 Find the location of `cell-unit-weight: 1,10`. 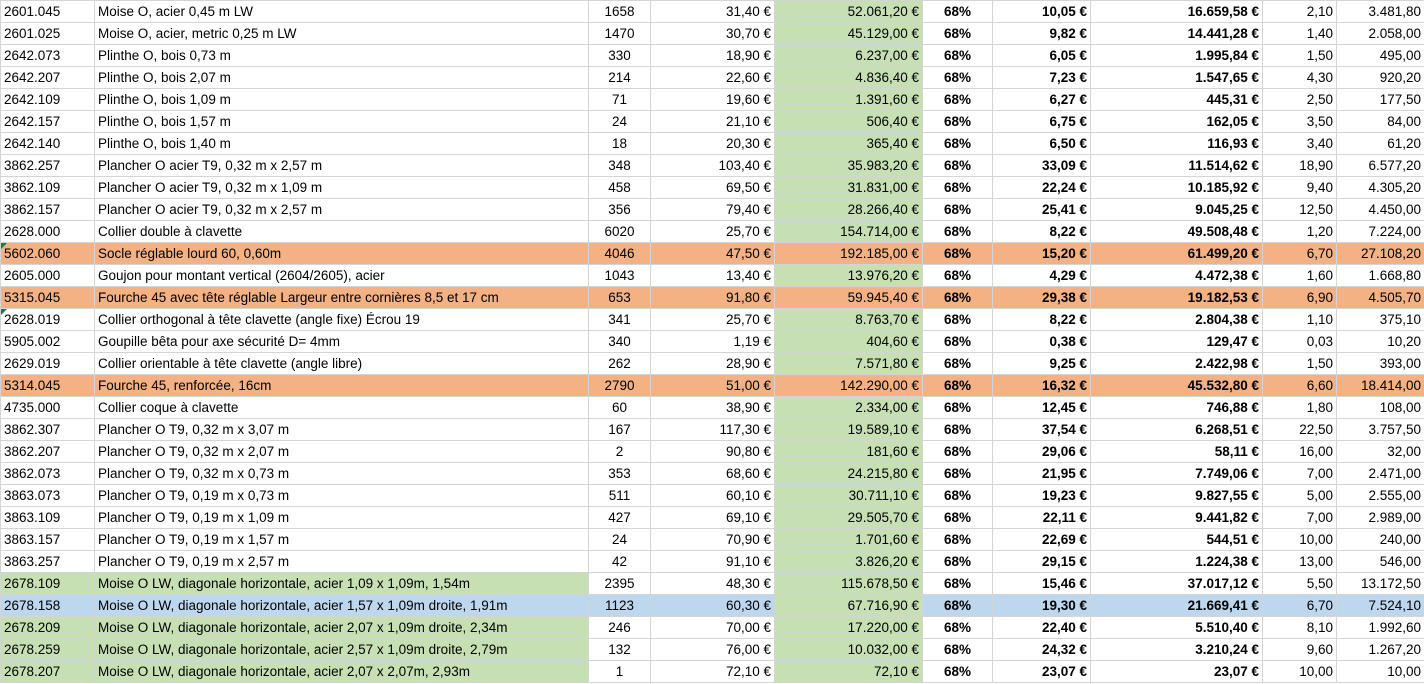

cell-unit-weight: 1,10 is located at coordinates (1299, 319).